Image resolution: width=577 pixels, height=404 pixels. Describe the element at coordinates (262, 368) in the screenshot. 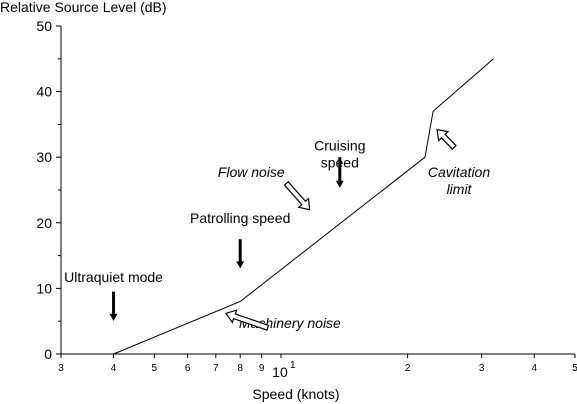

I see `x-tick-label: 9` at that location.